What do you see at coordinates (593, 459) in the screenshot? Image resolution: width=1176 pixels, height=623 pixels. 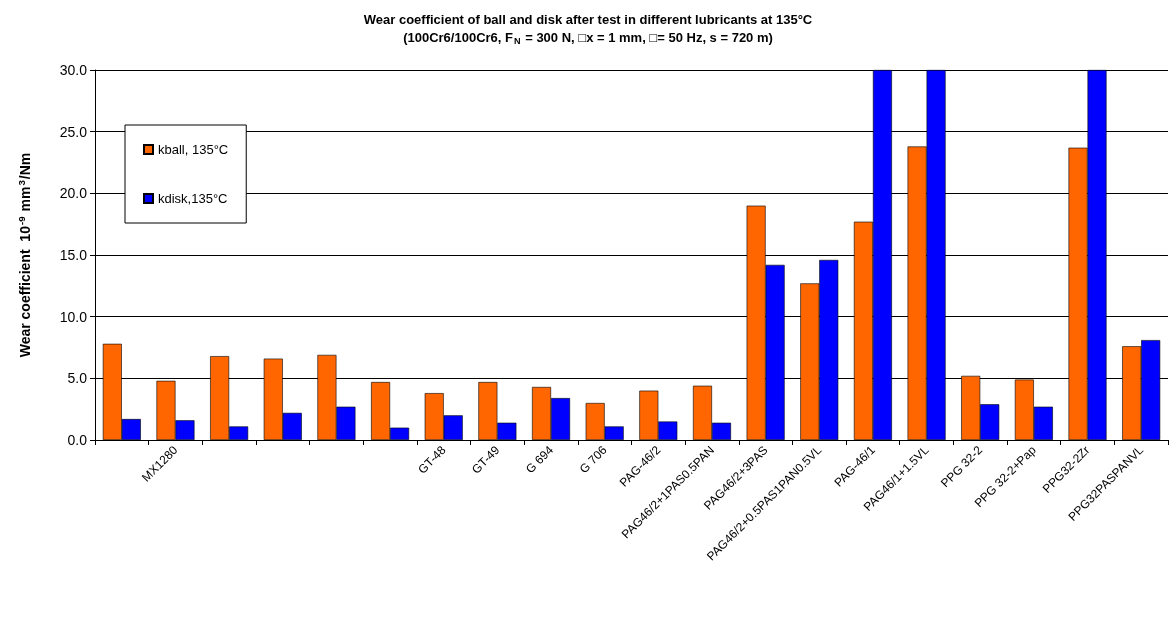 I see `x-tick-label: G 706` at bounding box center [593, 459].